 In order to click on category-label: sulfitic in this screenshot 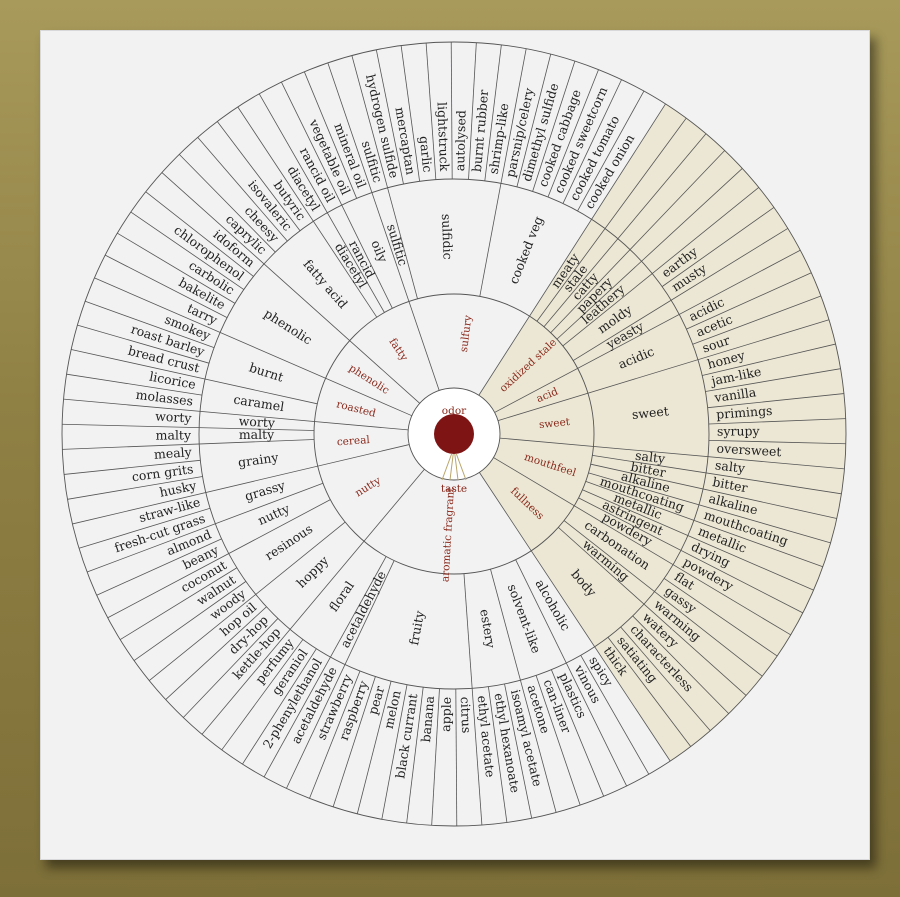, I will do `click(397, 244)`.